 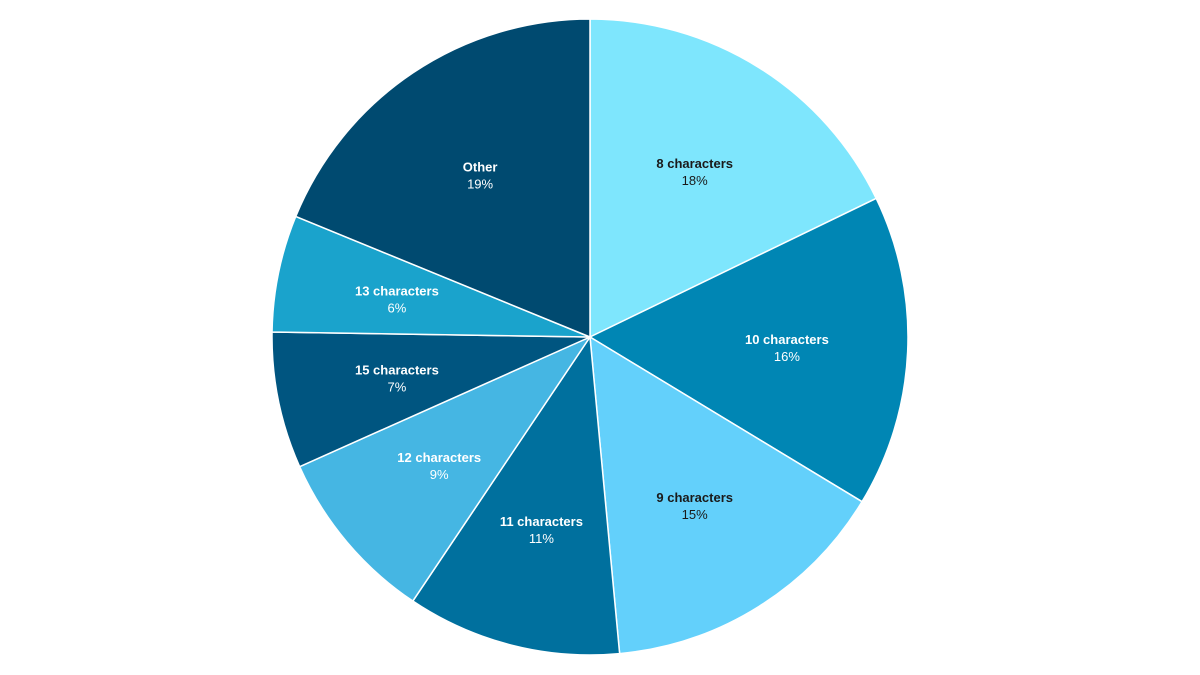 What do you see at coordinates (480, 166) in the screenshot?
I see `slice-label-other: Other` at bounding box center [480, 166].